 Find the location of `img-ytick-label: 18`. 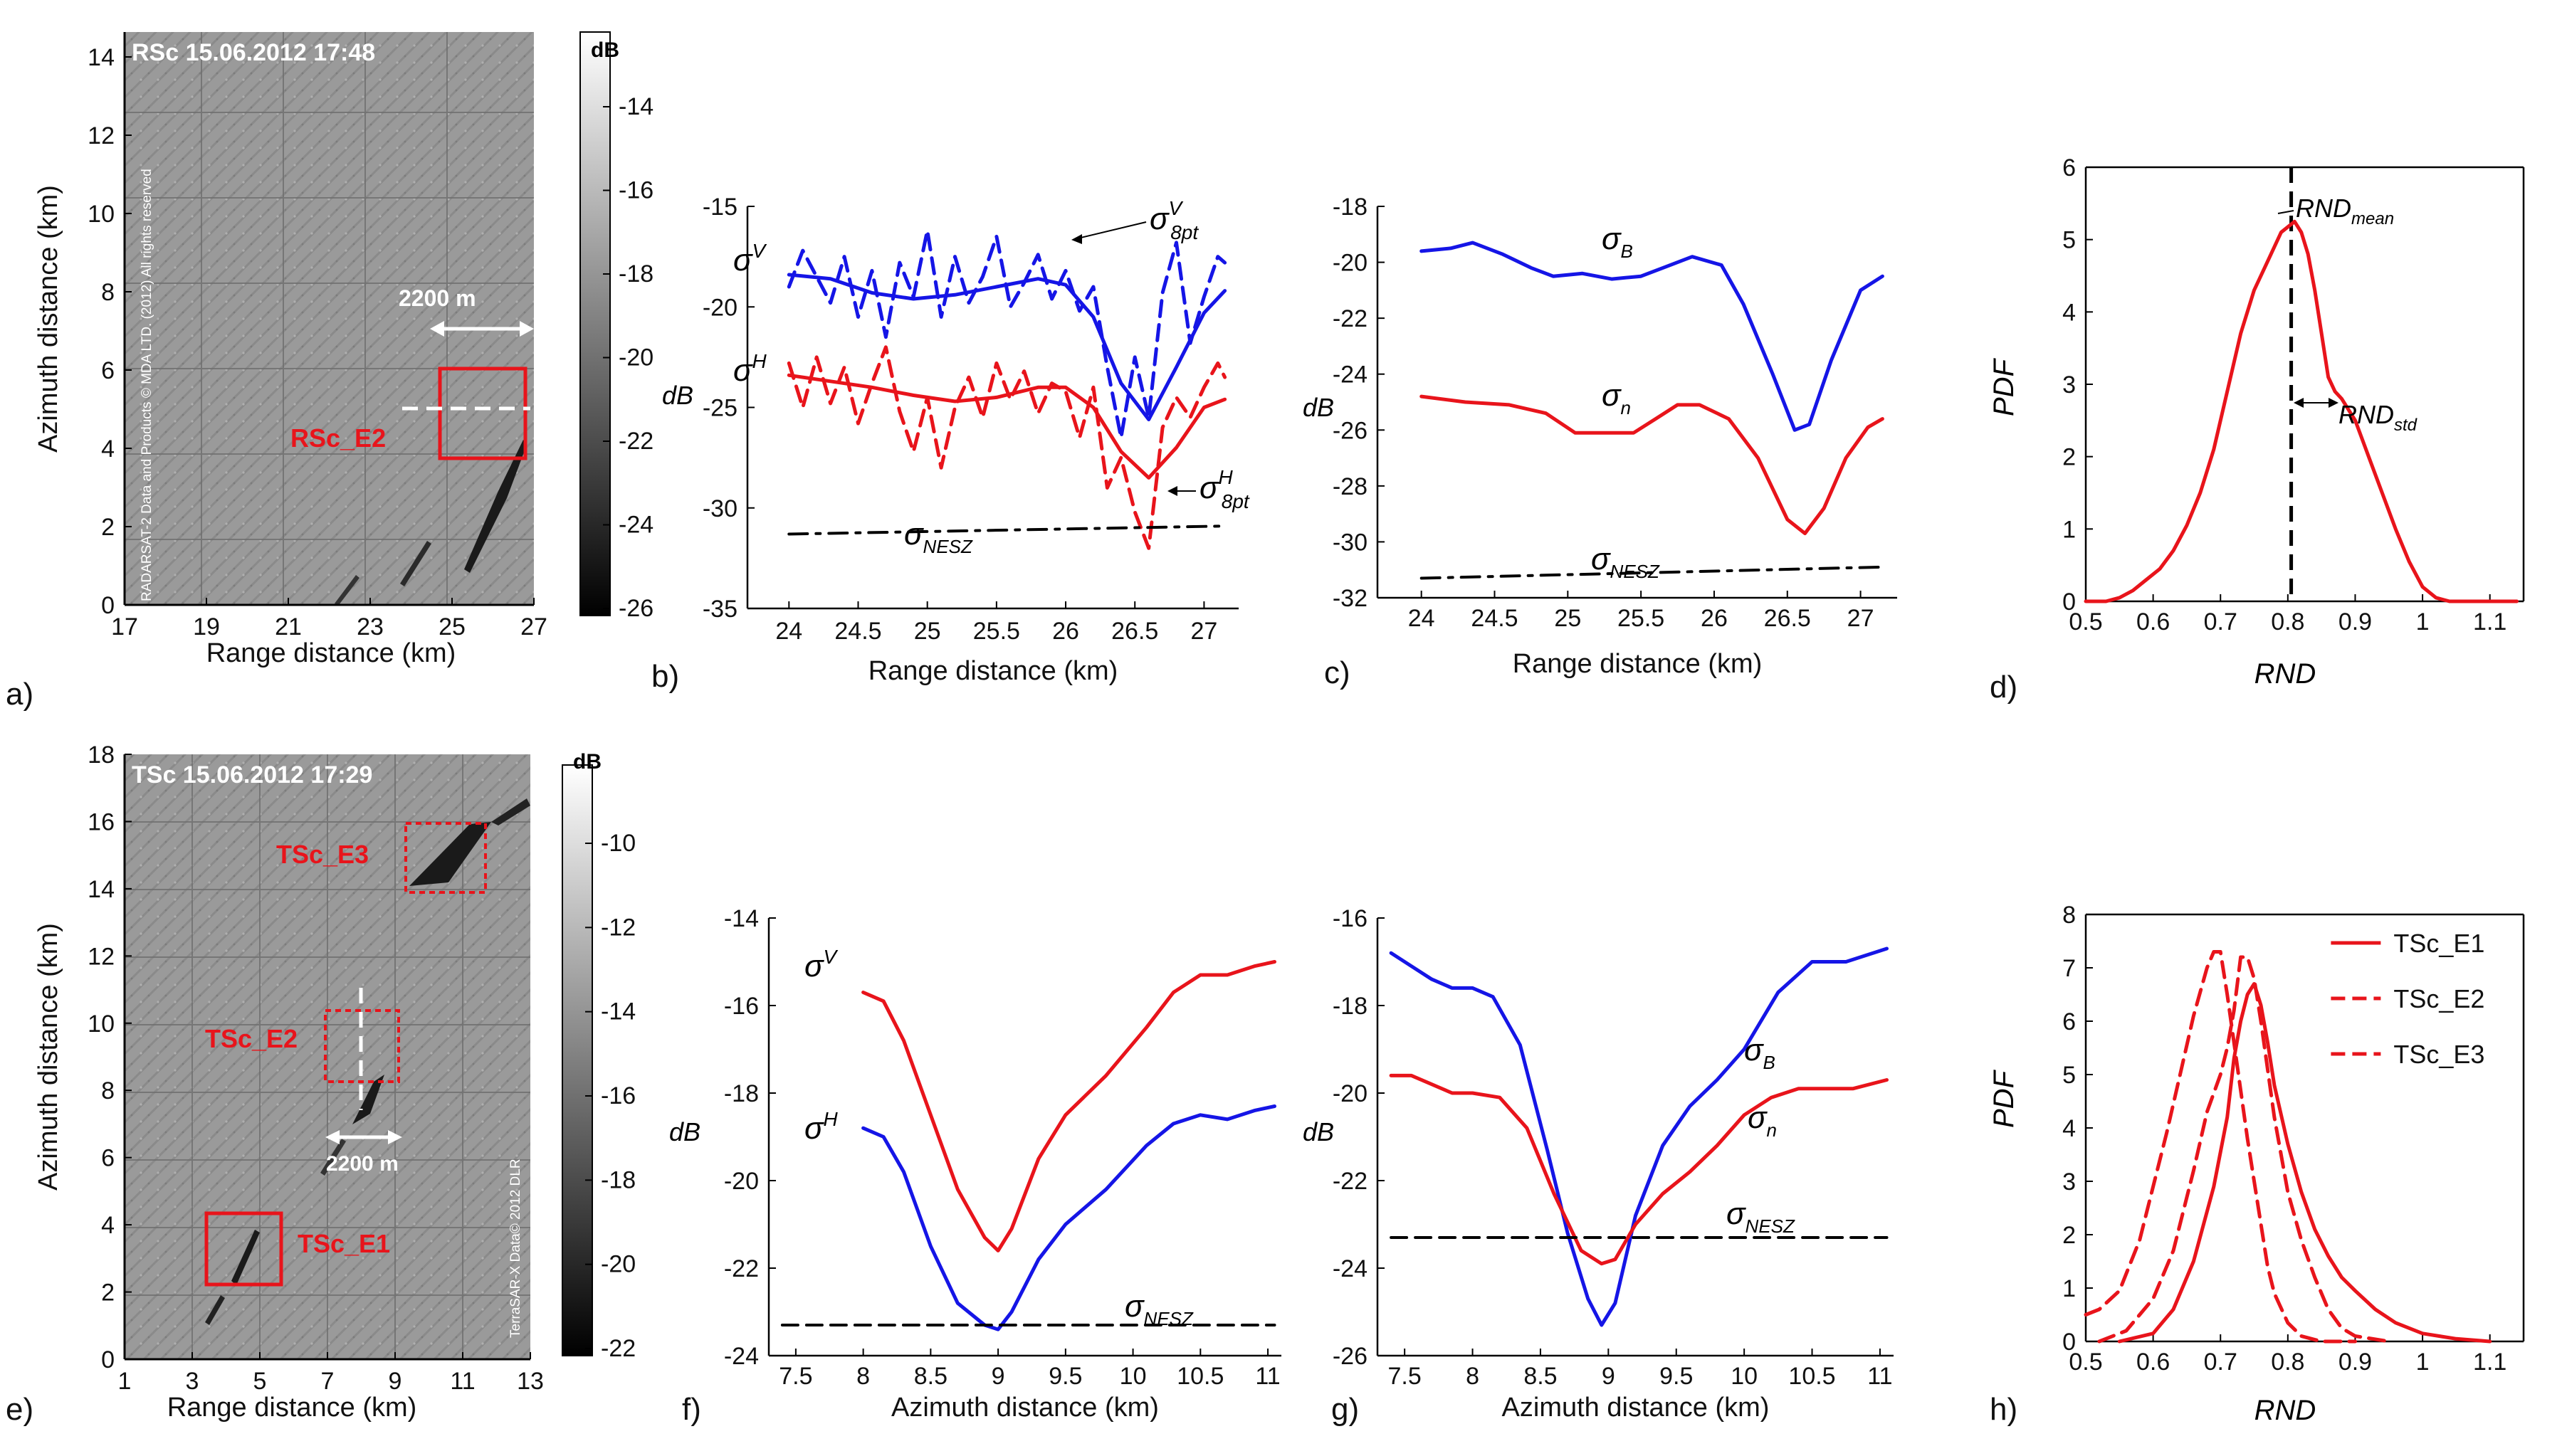

img-ytick-label: 18 is located at coordinates (101, 755).